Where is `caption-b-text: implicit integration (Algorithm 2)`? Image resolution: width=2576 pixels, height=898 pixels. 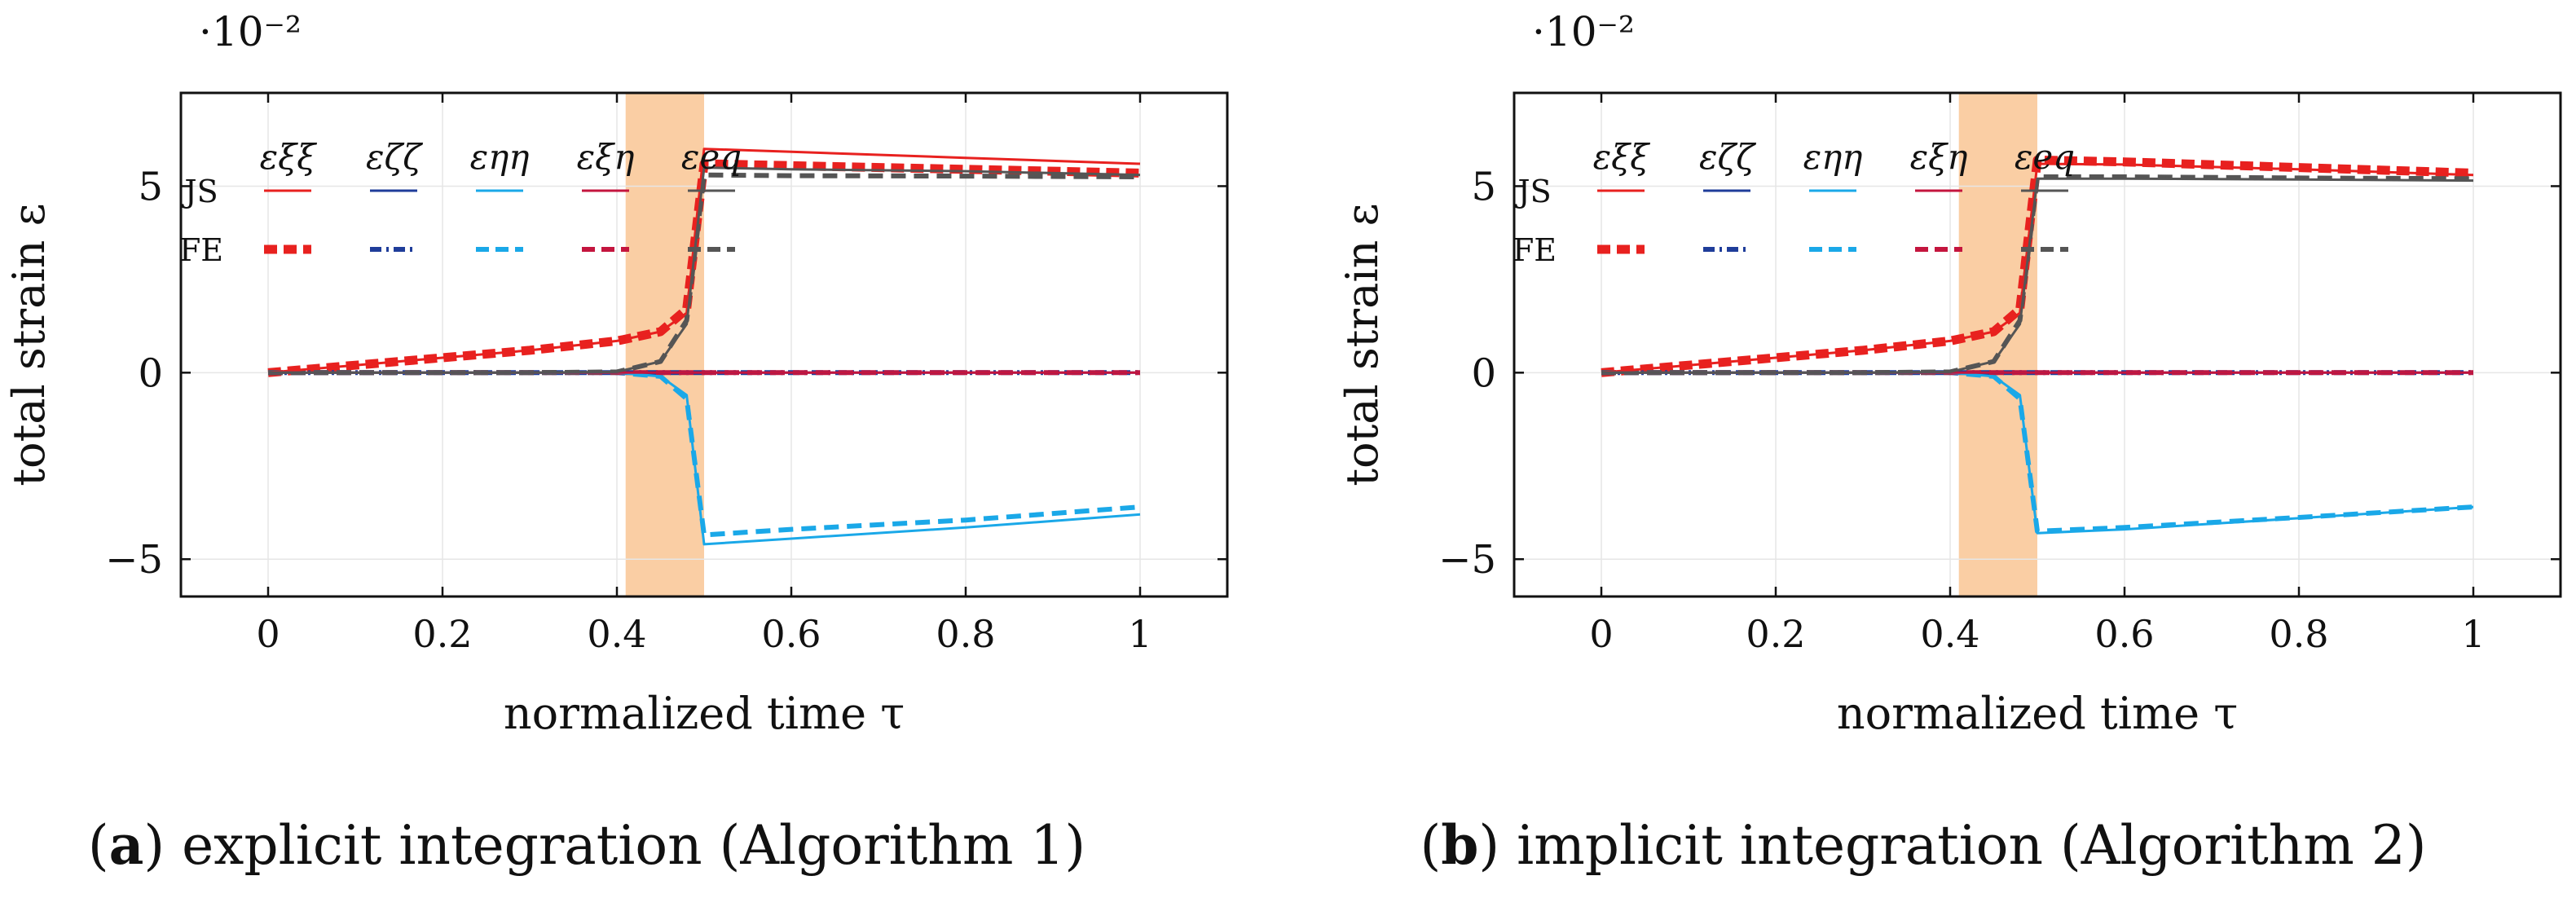
caption-b-text: implicit integration (Algorithm 2) is located at coordinates (1962, 845).